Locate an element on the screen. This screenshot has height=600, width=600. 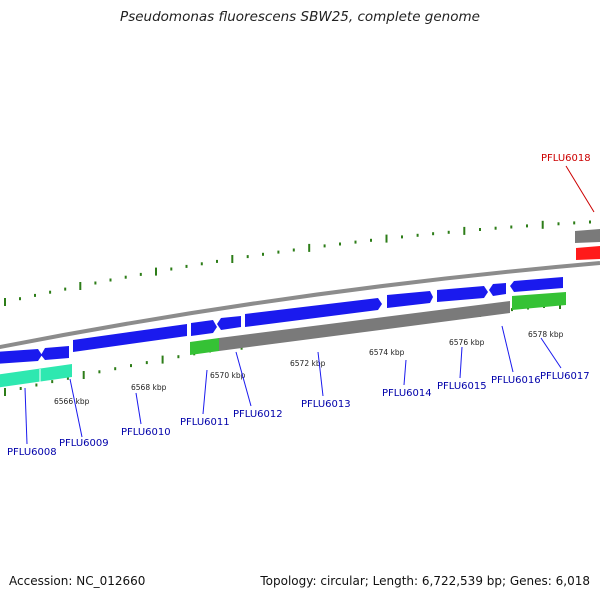
gene-label-pflu6017: PFLU6017 is located at coordinates (565, 376).